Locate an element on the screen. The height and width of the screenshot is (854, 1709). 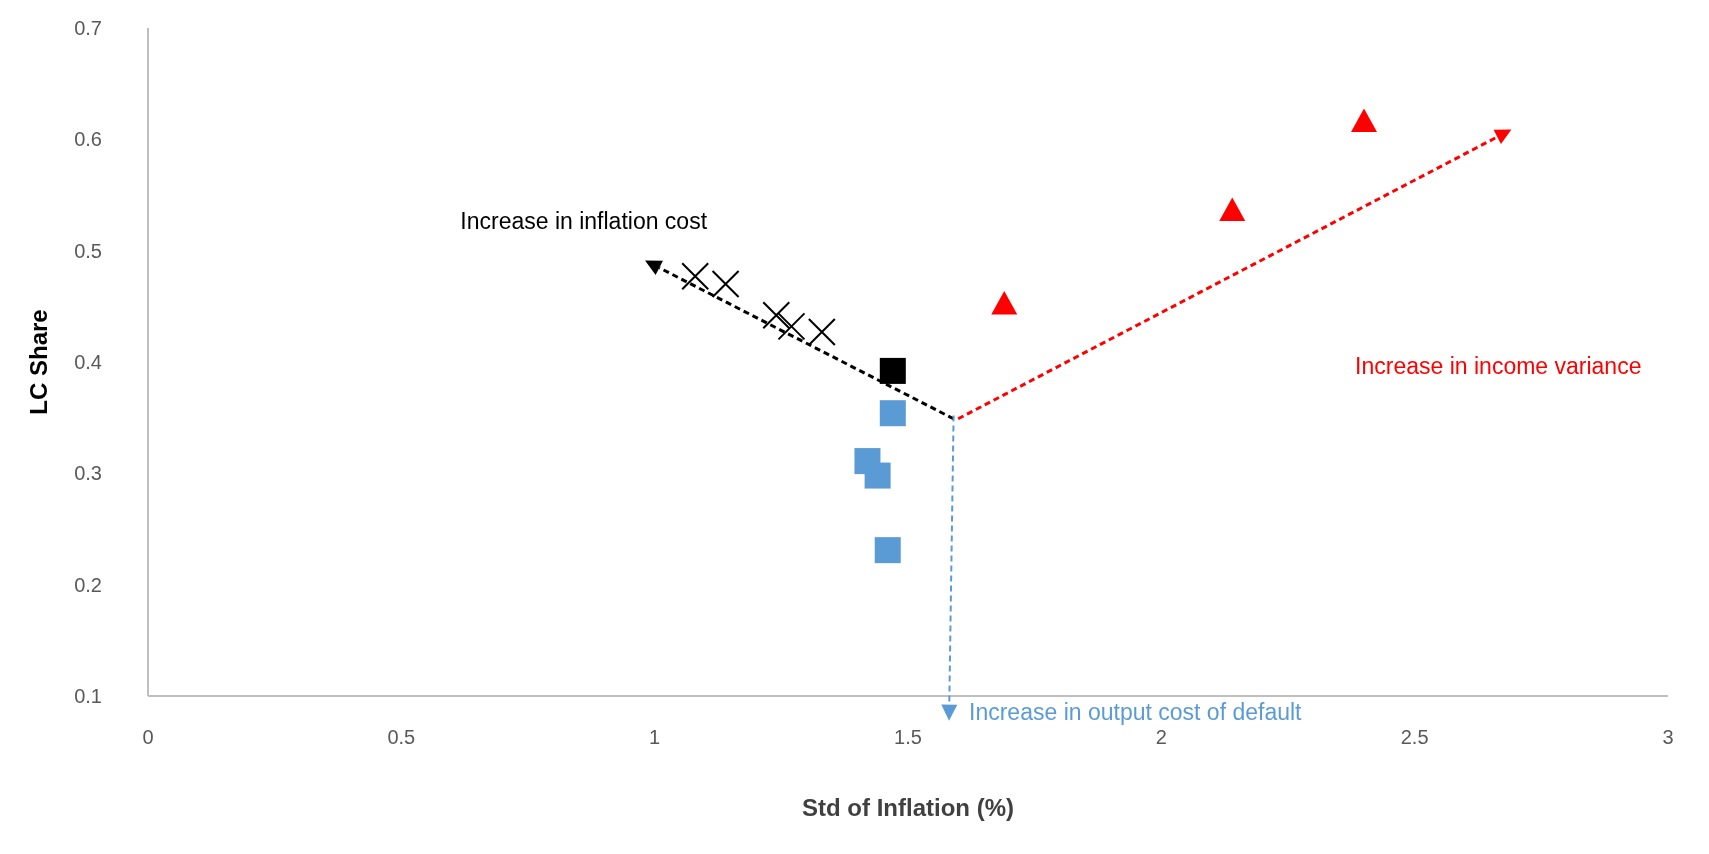
x-tick-label: 2 is located at coordinates (1161, 737).